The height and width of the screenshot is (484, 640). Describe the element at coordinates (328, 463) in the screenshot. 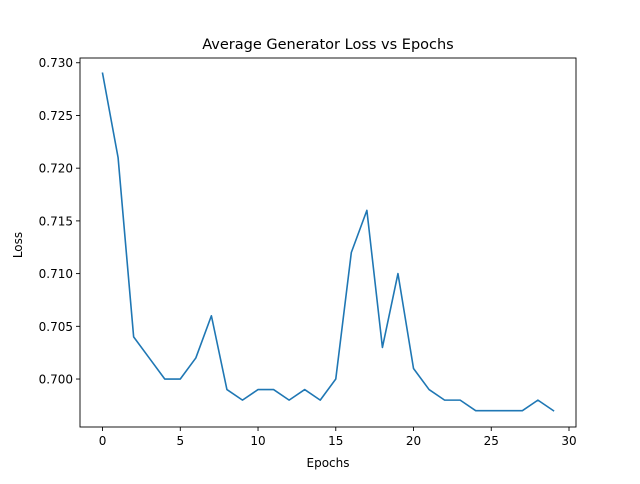

I see `x-axis-label: Epochs` at that location.